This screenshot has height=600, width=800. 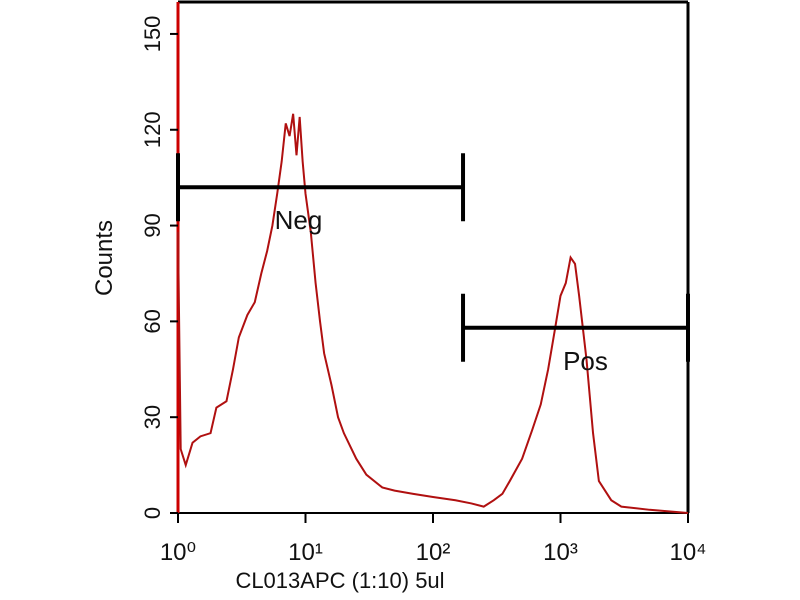 I want to click on y-tick-label: 120, so click(x=152, y=129).